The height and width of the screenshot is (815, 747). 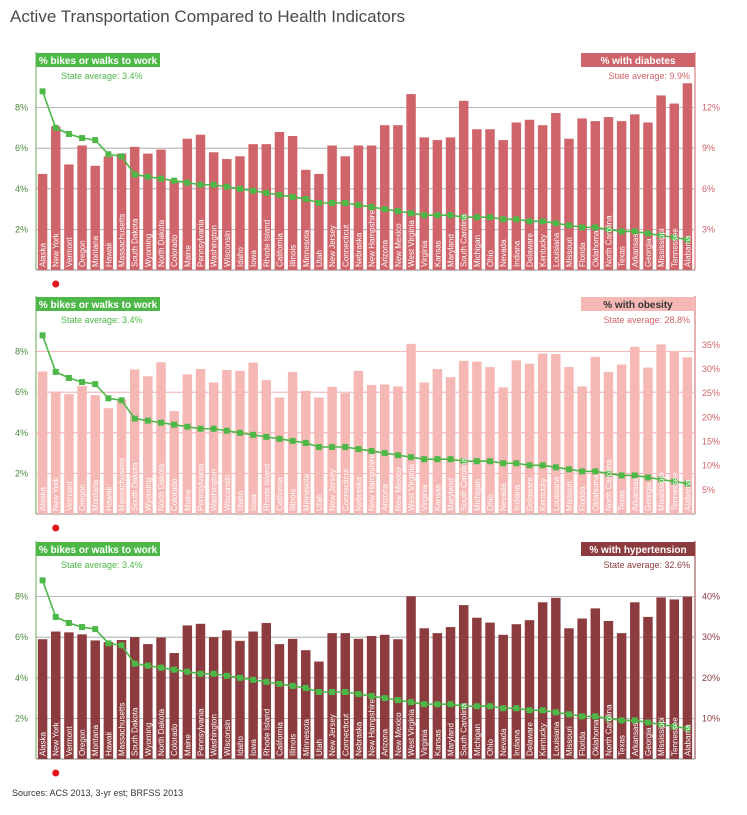 What do you see at coordinates (711, 345) in the screenshot?
I see `right-tick-label: 35%` at bounding box center [711, 345].